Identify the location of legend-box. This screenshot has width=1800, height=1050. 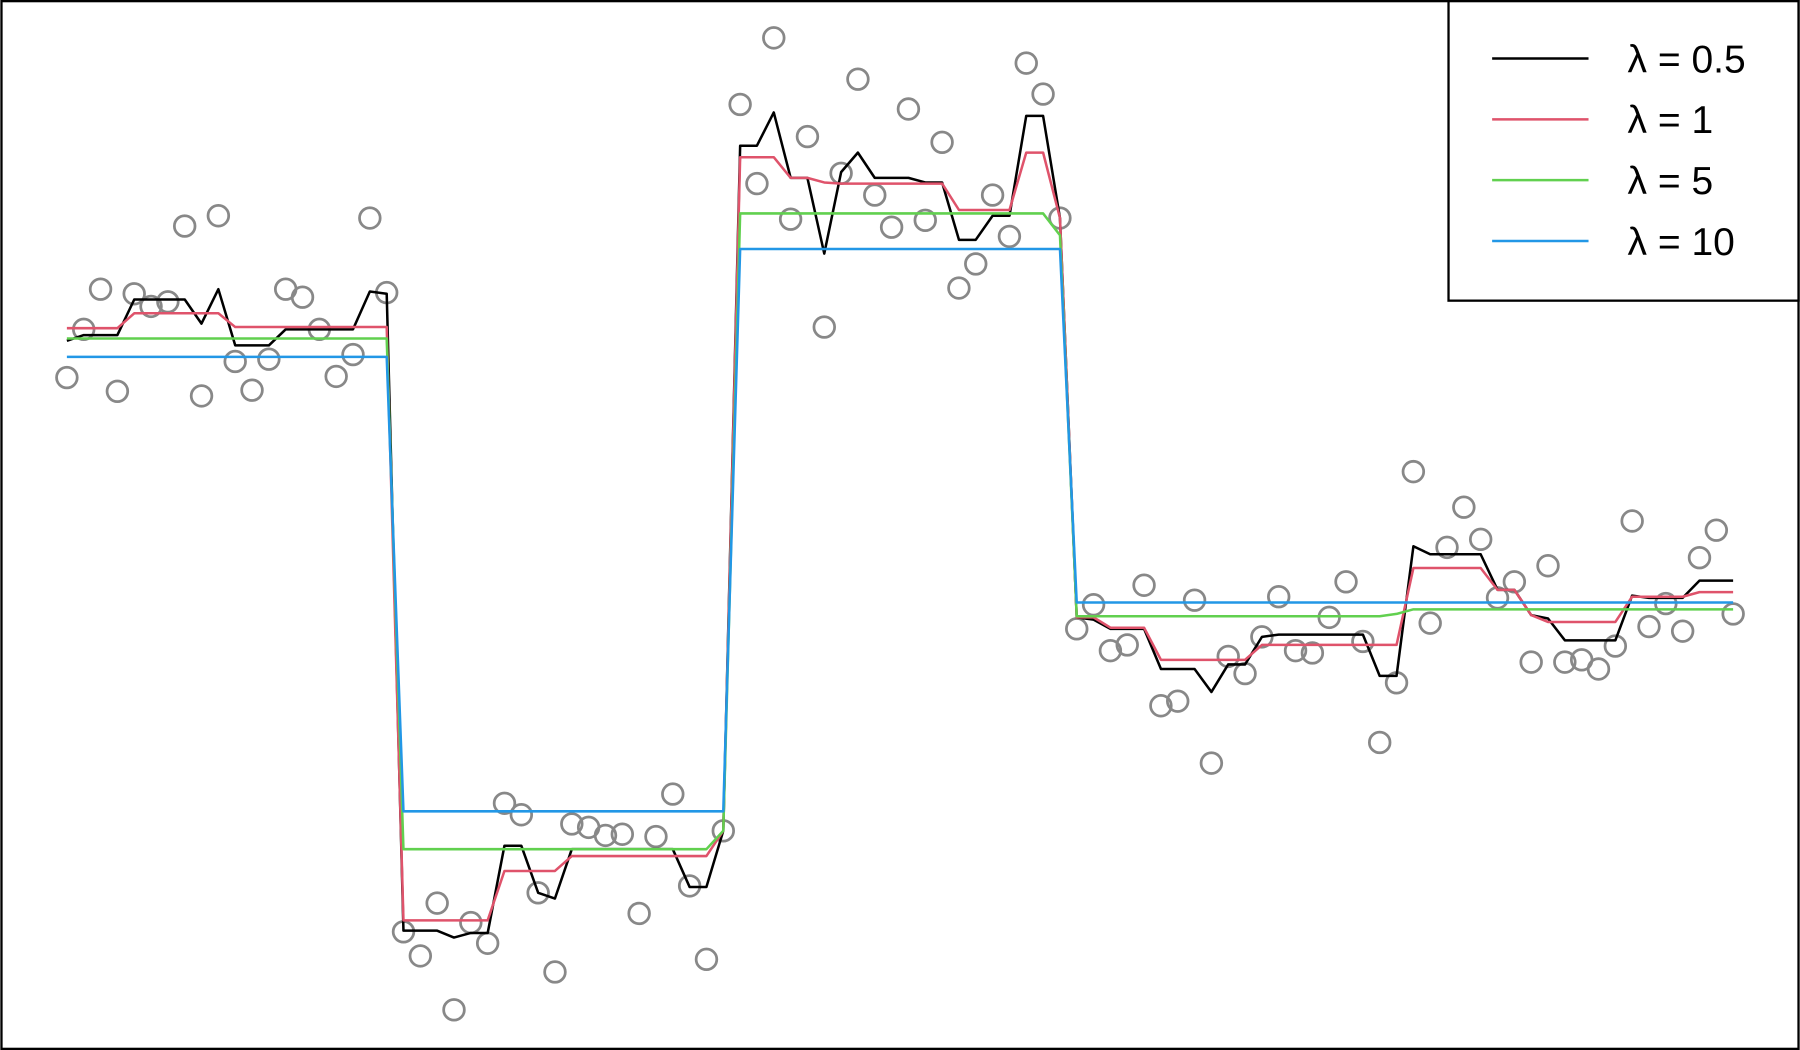
(1623, 151).